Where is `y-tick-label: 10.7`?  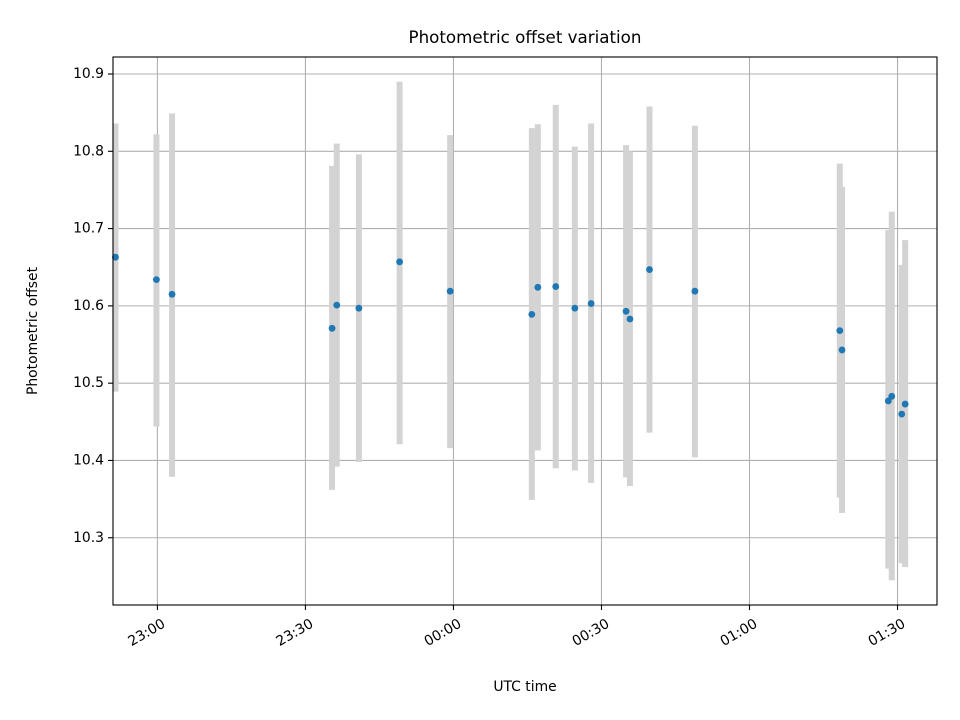
y-tick-label: 10.7 is located at coordinates (88, 229).